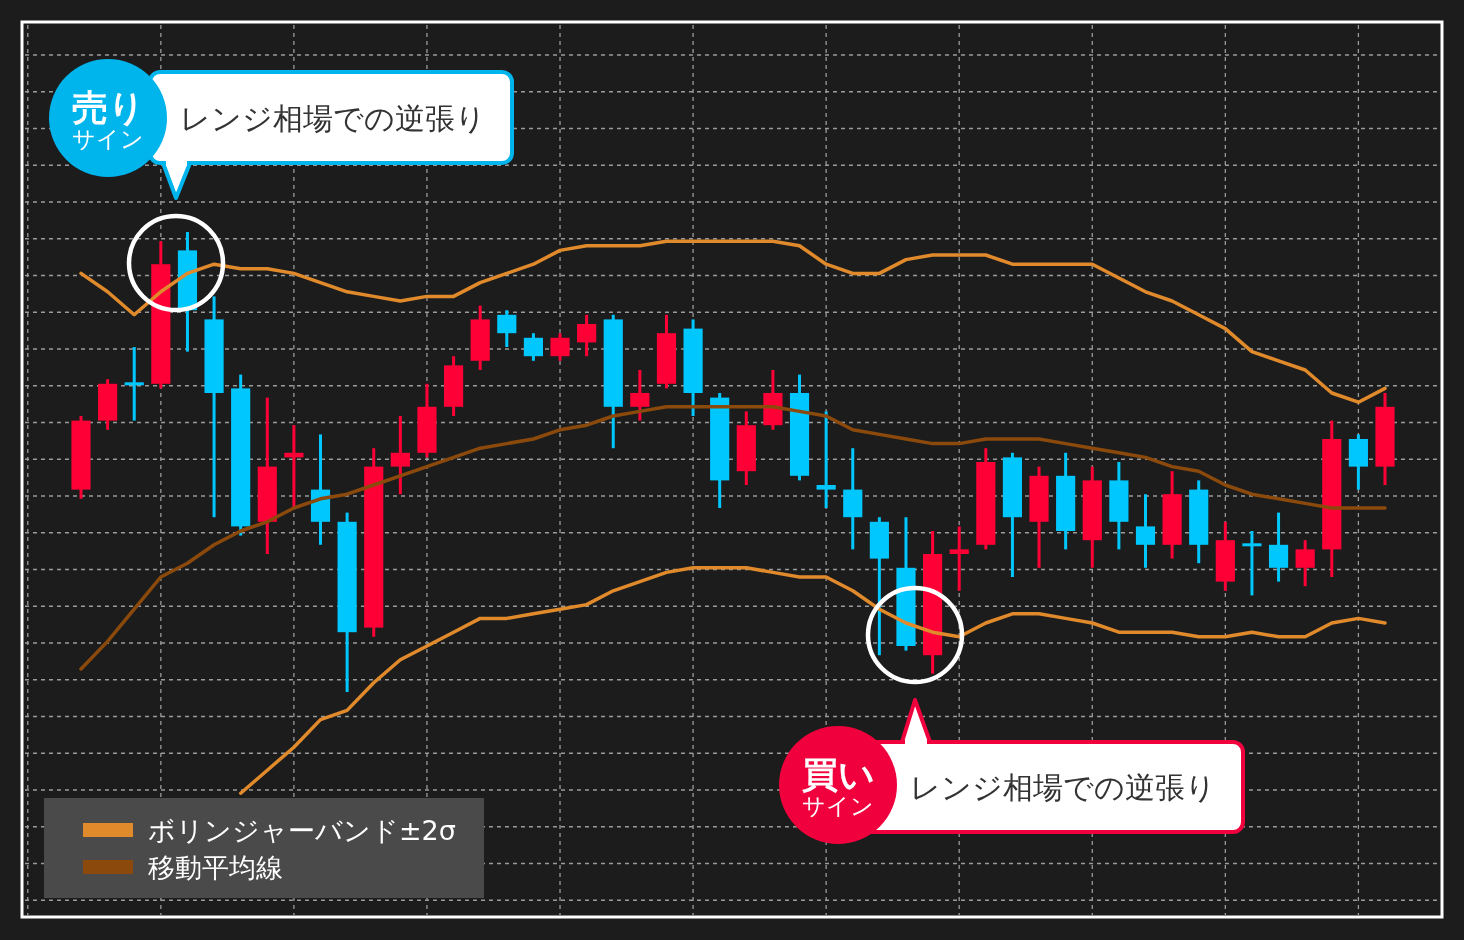 This screenshot has width=1464, height=940. I want to click on legend-label: 移動平均線, so click(215, 867).